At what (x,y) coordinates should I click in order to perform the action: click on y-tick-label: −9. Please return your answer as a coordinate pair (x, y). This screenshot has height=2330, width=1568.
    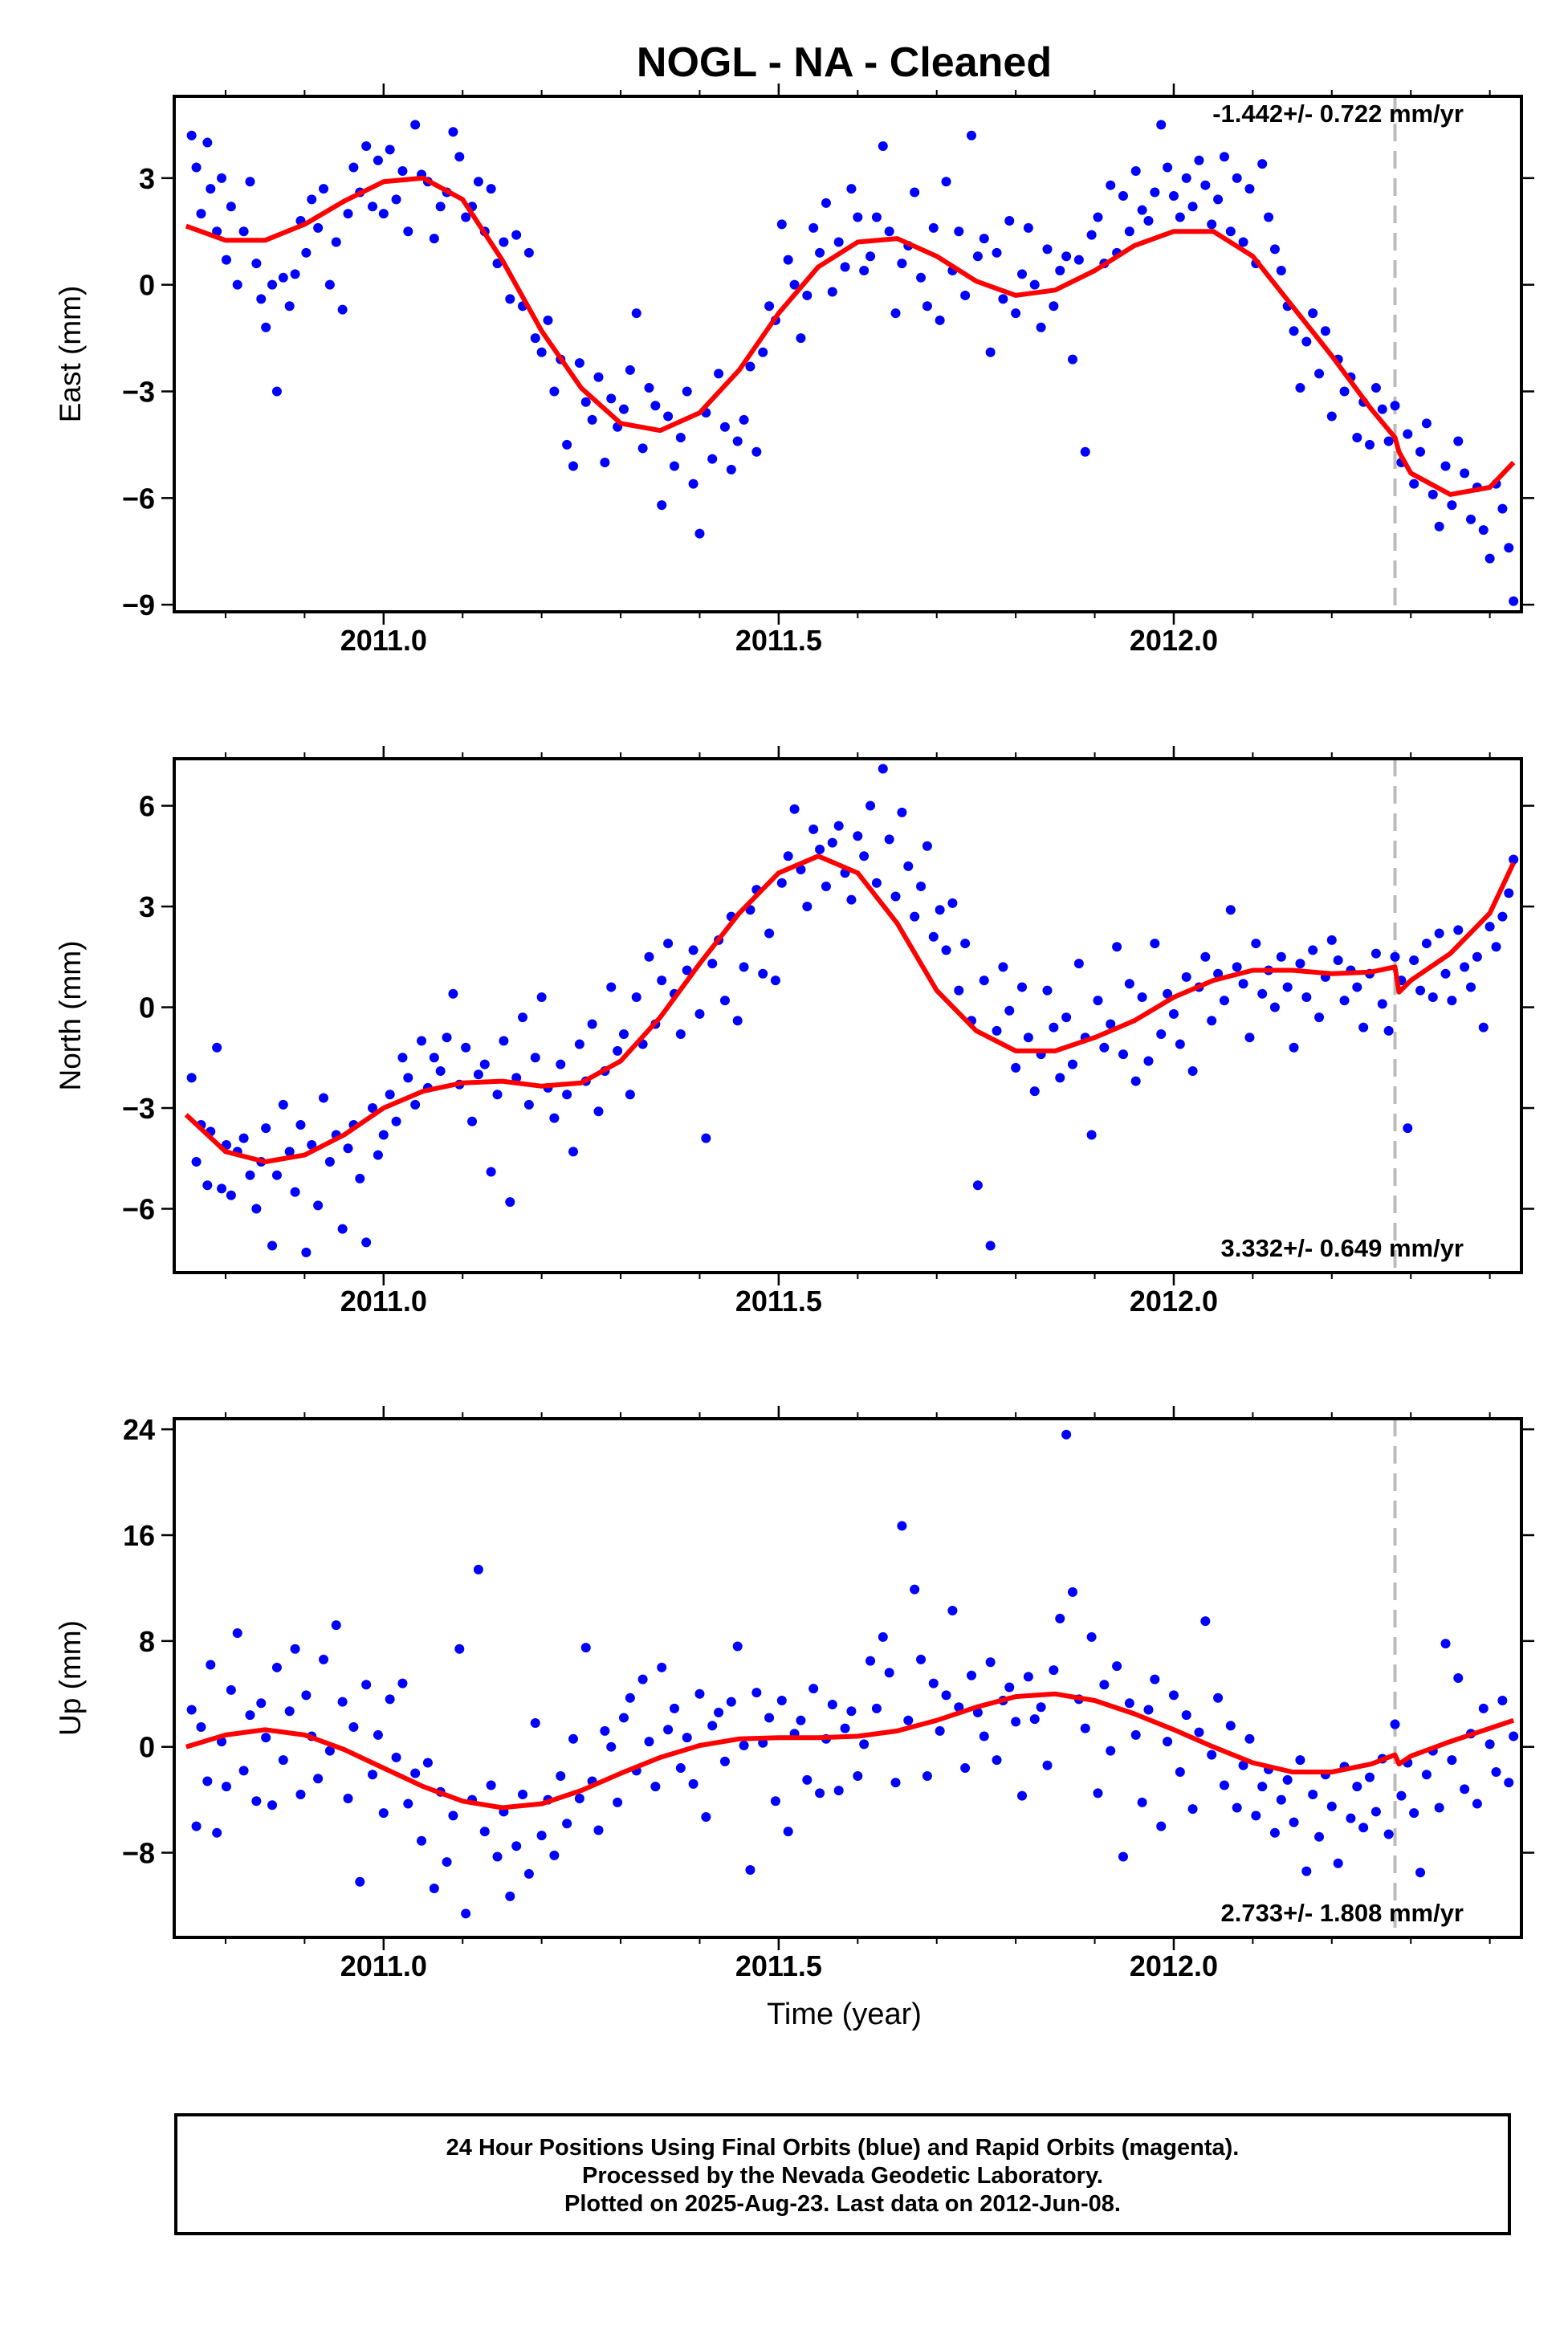
    Looking at the image, I should click on (138, 605).